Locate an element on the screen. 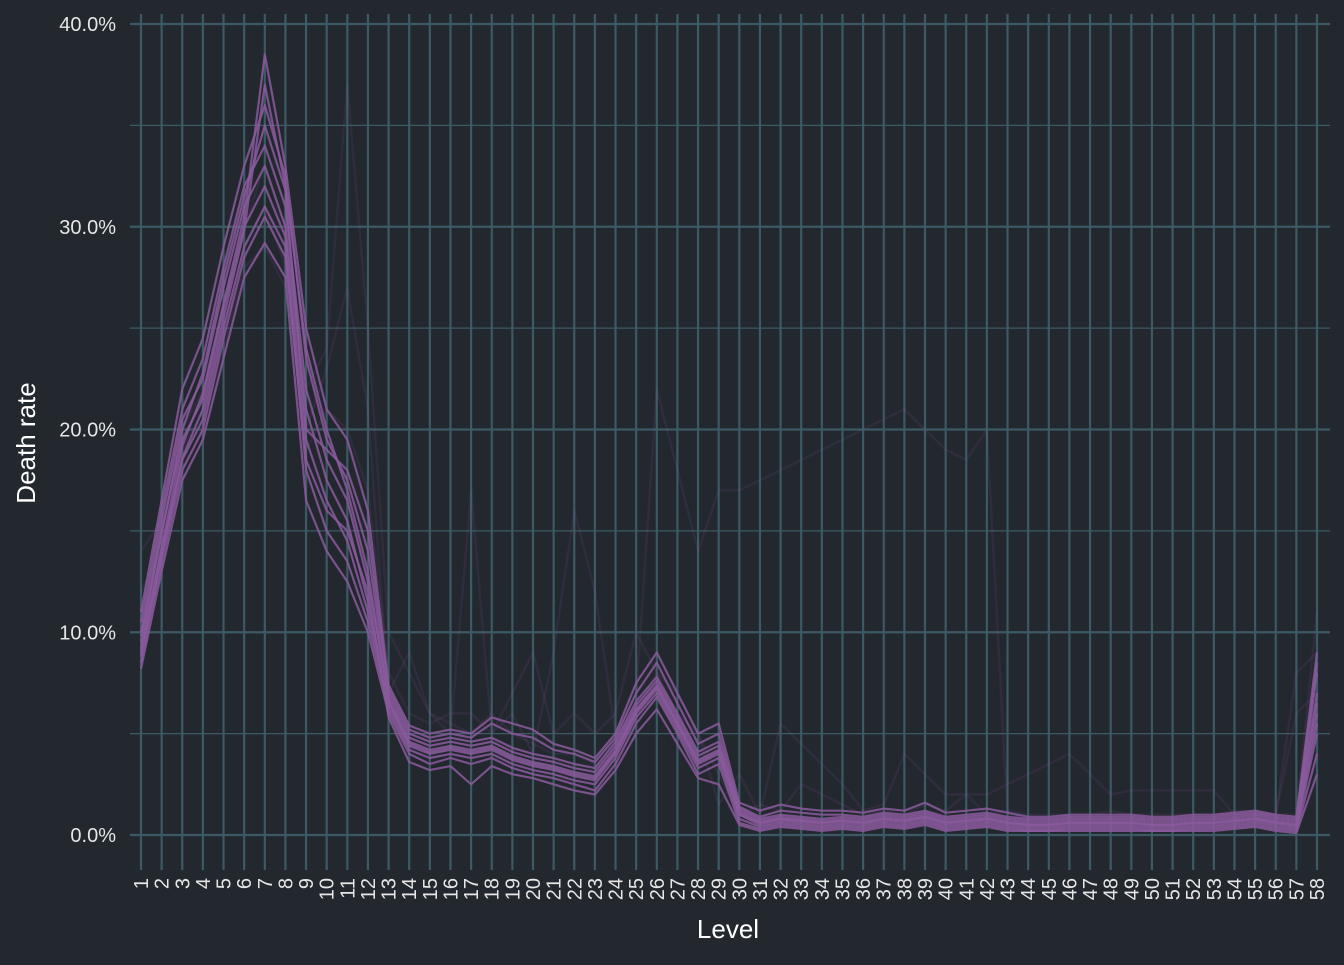 The width and height of the screenshot is (1344, 965). y-tick-label: 0.0% is located at coordinates (93, 836).